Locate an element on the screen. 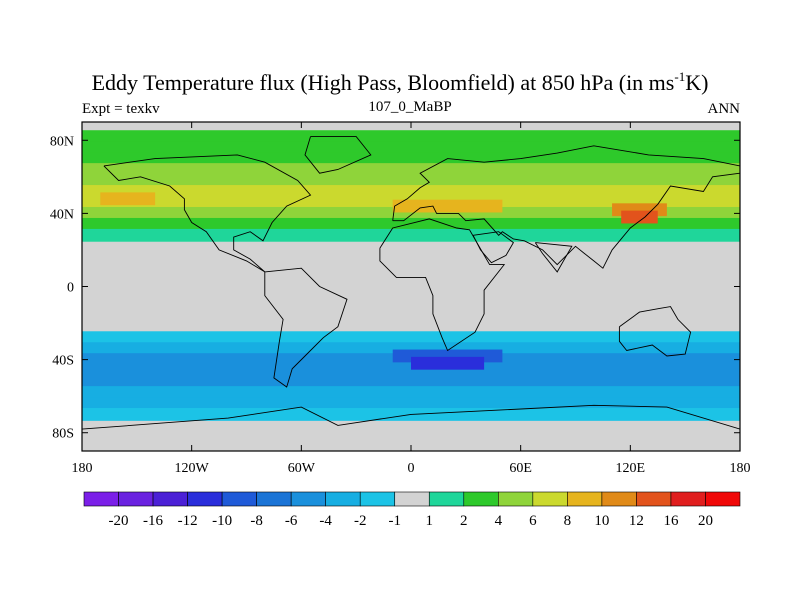  colorbar-label-5: -6 is located at coordinates (291, 521).